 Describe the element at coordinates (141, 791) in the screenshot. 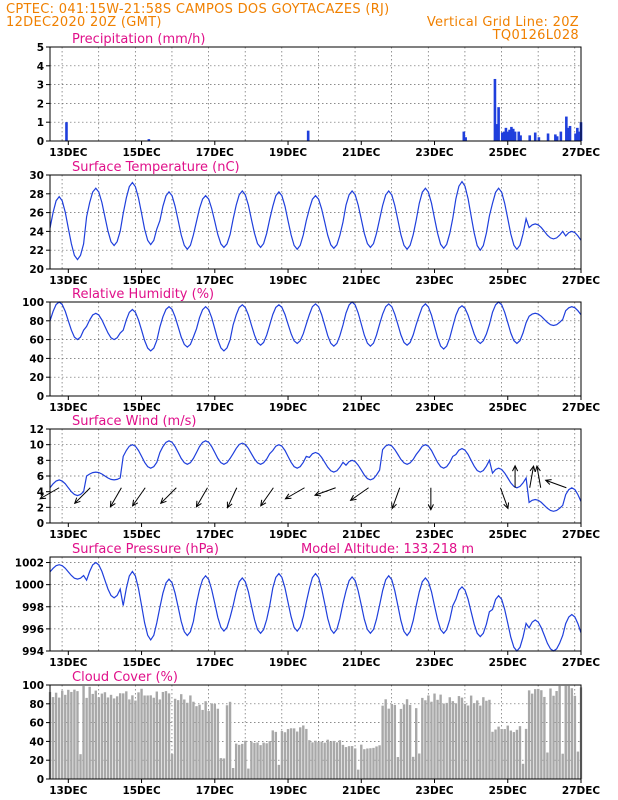

I see `x-tick-label: 15DEC` at that location.